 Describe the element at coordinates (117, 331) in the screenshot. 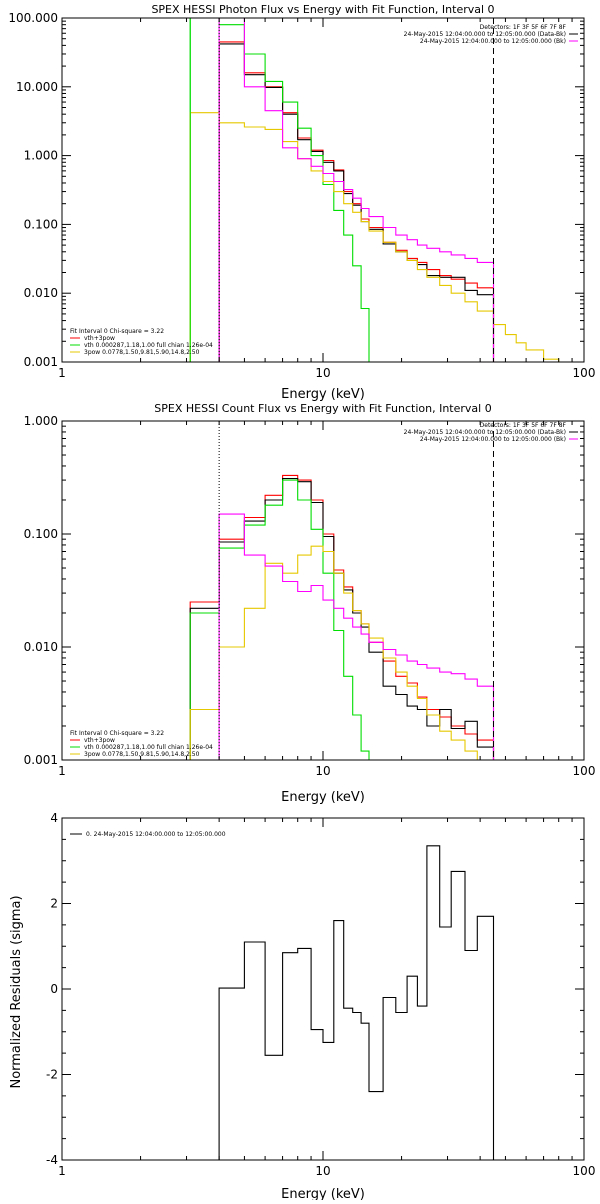

I see `photon-flux-fit-interval-label: Fit Interval 0 Chi-square = 3.22` at that location.